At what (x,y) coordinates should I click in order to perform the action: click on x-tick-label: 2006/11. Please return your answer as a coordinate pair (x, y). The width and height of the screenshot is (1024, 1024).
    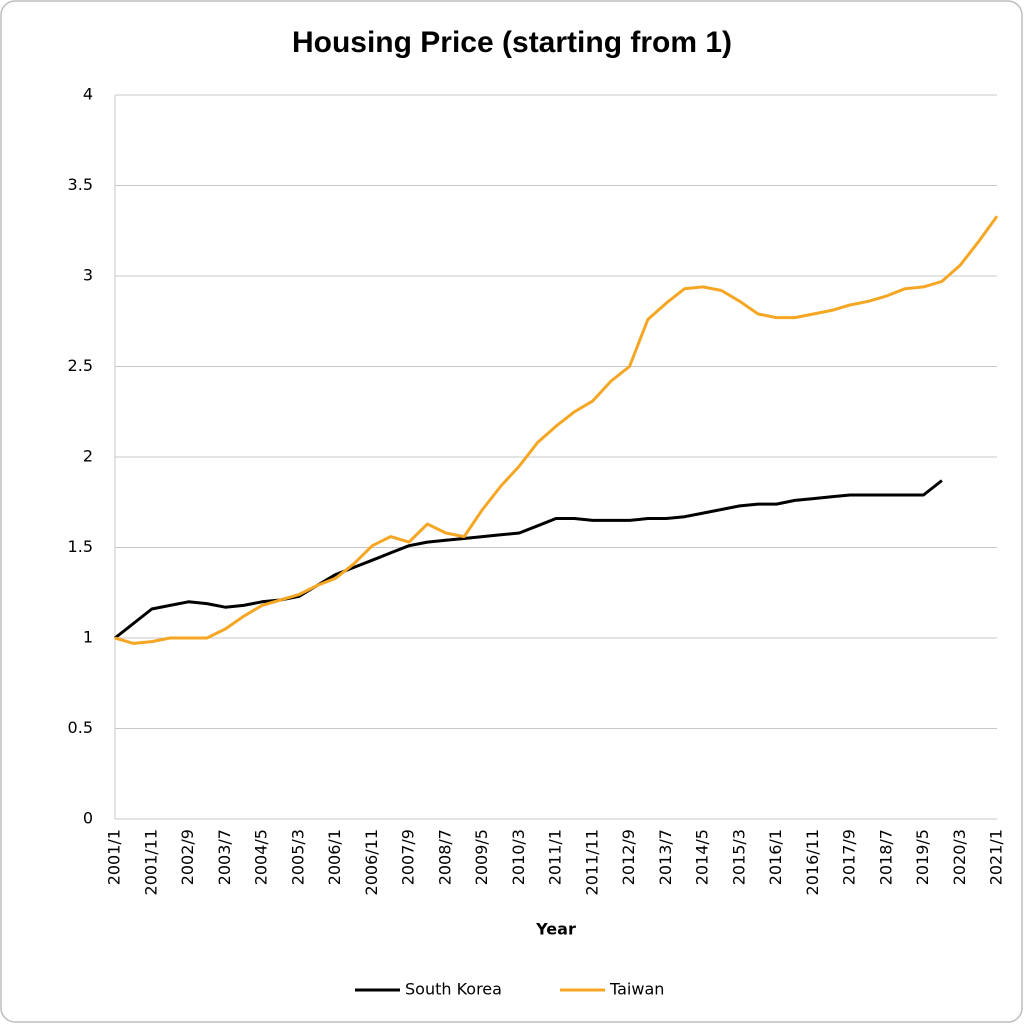
    Looking at the image, I should click on (371, 862).